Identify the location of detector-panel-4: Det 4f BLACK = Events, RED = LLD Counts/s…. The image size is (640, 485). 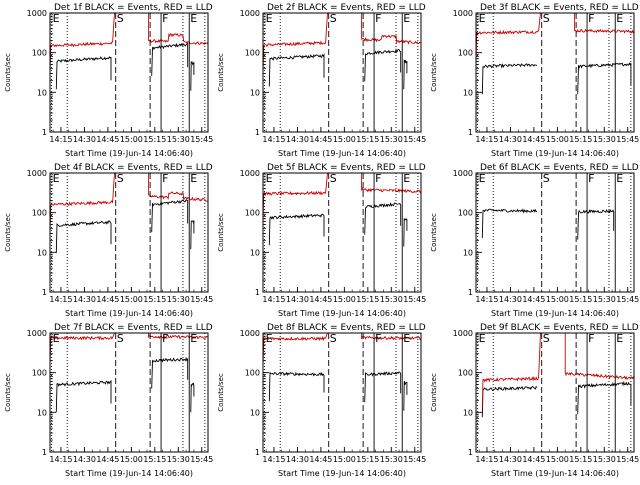
(108, 240).